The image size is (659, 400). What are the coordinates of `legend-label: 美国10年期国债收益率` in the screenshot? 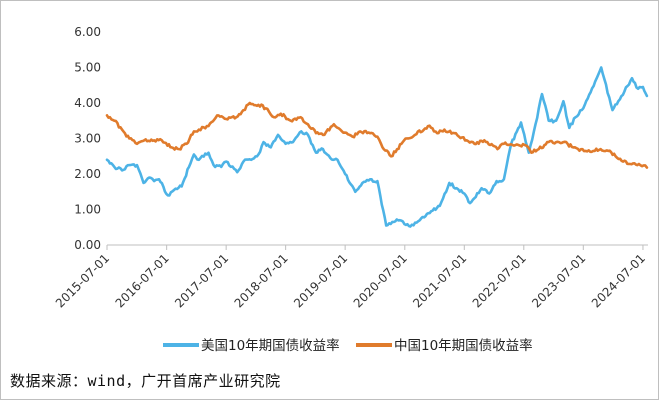 It's located at (270, 345).